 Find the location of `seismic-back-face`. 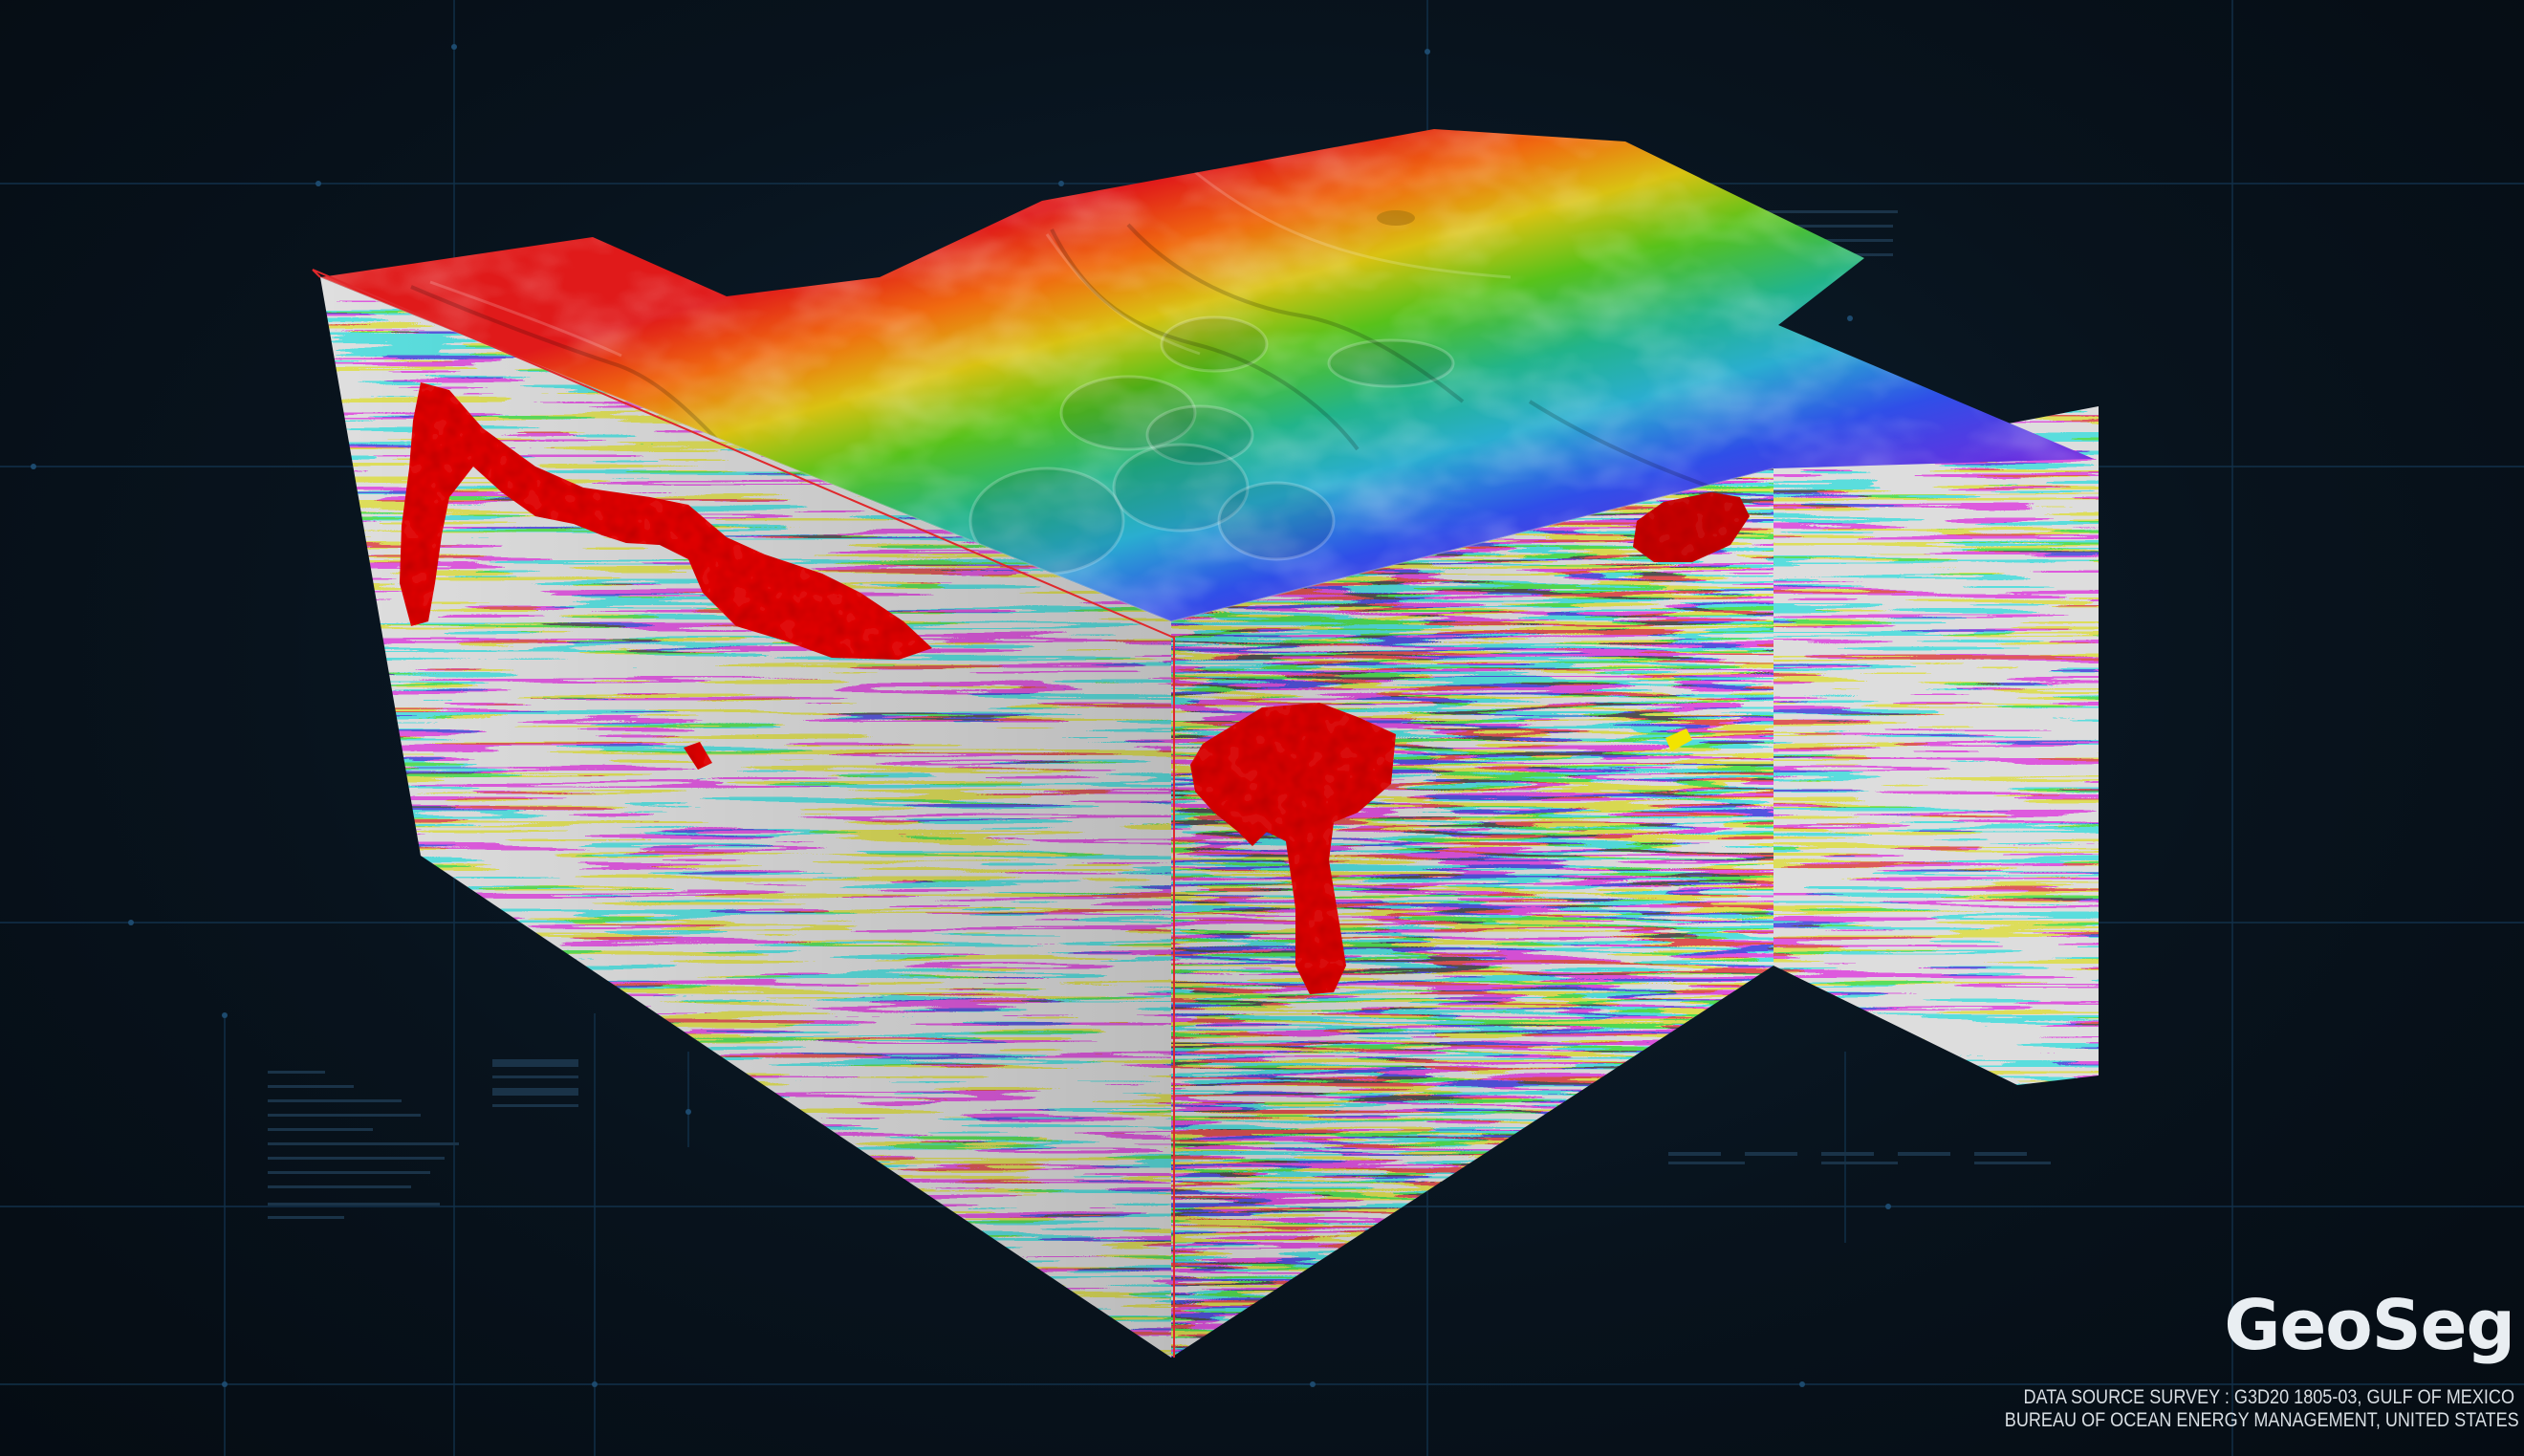

seismic-back-face is located at coordinates (1936, 745).